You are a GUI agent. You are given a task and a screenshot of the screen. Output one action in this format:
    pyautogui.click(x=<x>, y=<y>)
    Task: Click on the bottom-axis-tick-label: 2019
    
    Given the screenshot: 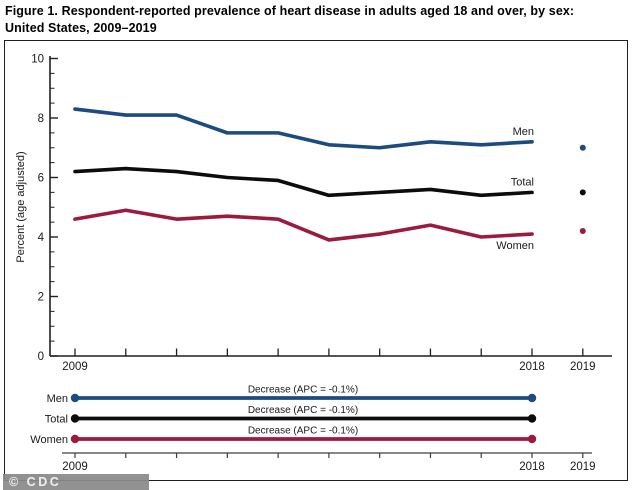 What is the action you would take?
    pyautogui.click(x=583, y=467)
    